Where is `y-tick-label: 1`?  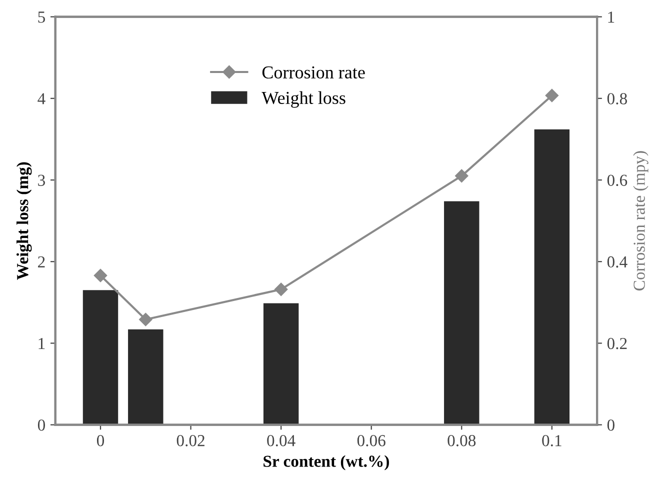 y-tick-label: 1 is located at coordinates (41, 343).